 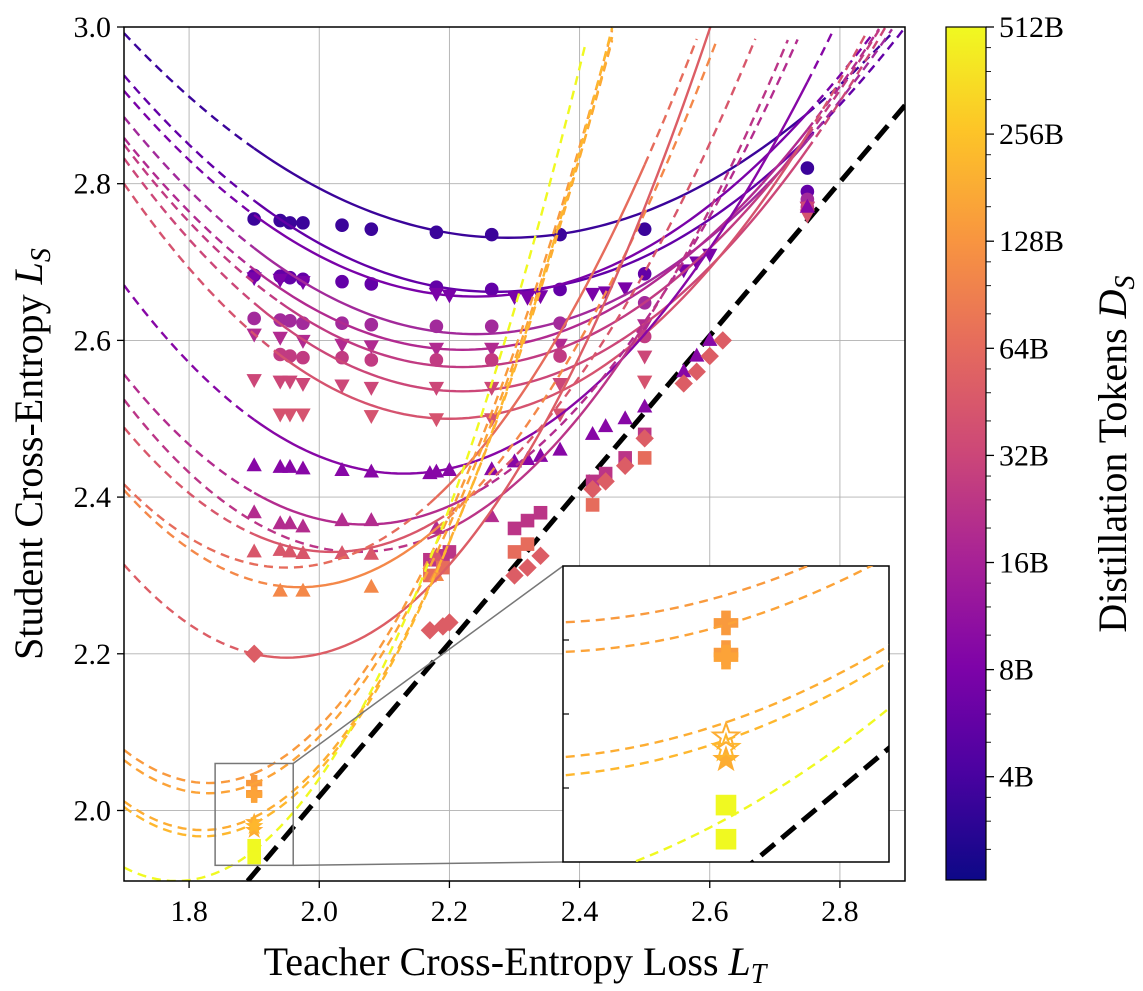 What do you see at coordinates (254, 814) in the screenshot?
I see `zoom-region-box` at bounding box center [254, 814].